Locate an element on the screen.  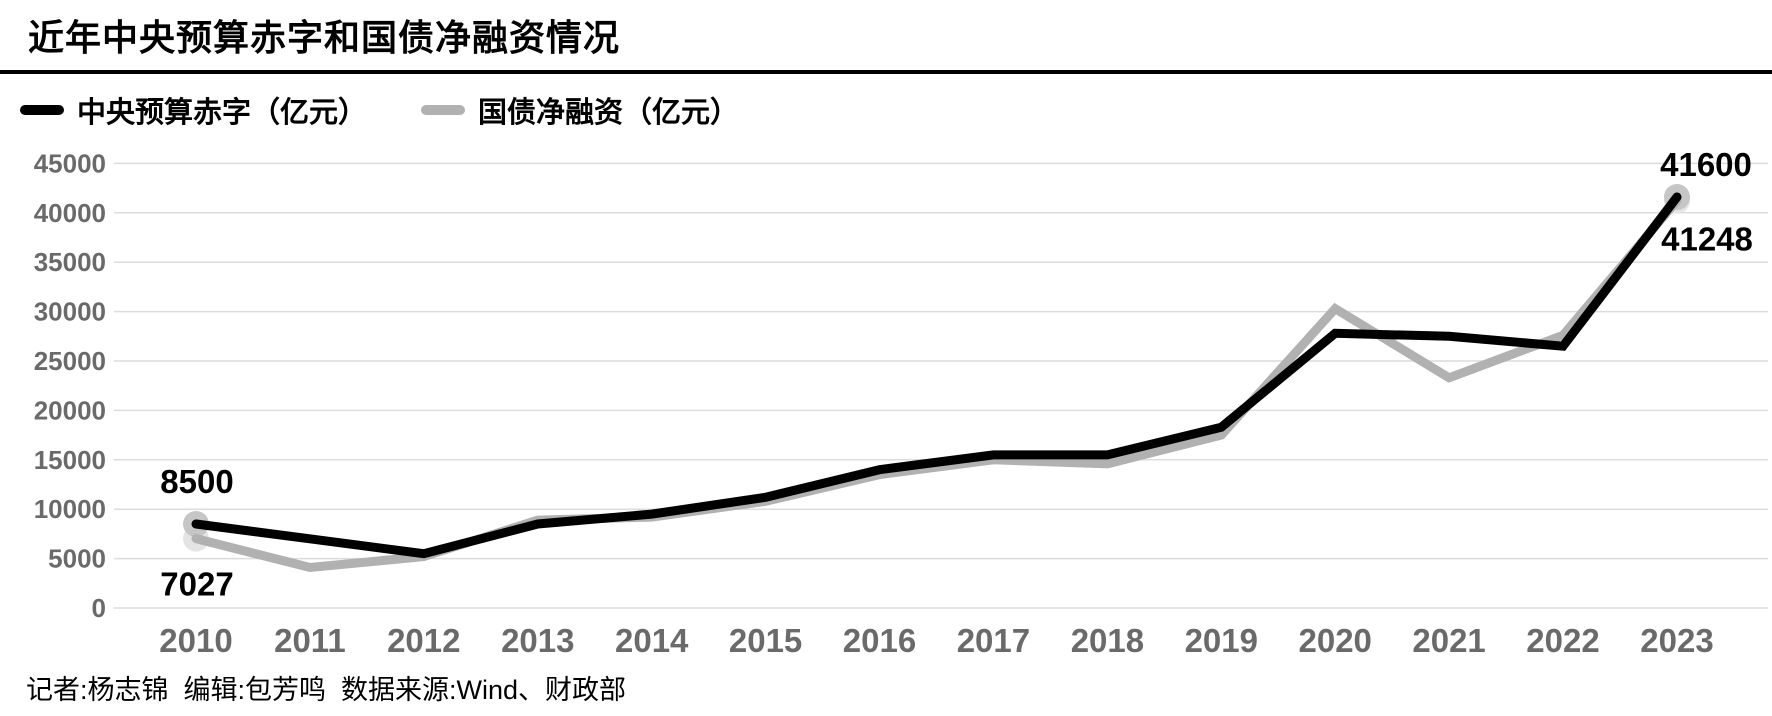
x-tick-label: 2016 is located at coordinates (879, 640).